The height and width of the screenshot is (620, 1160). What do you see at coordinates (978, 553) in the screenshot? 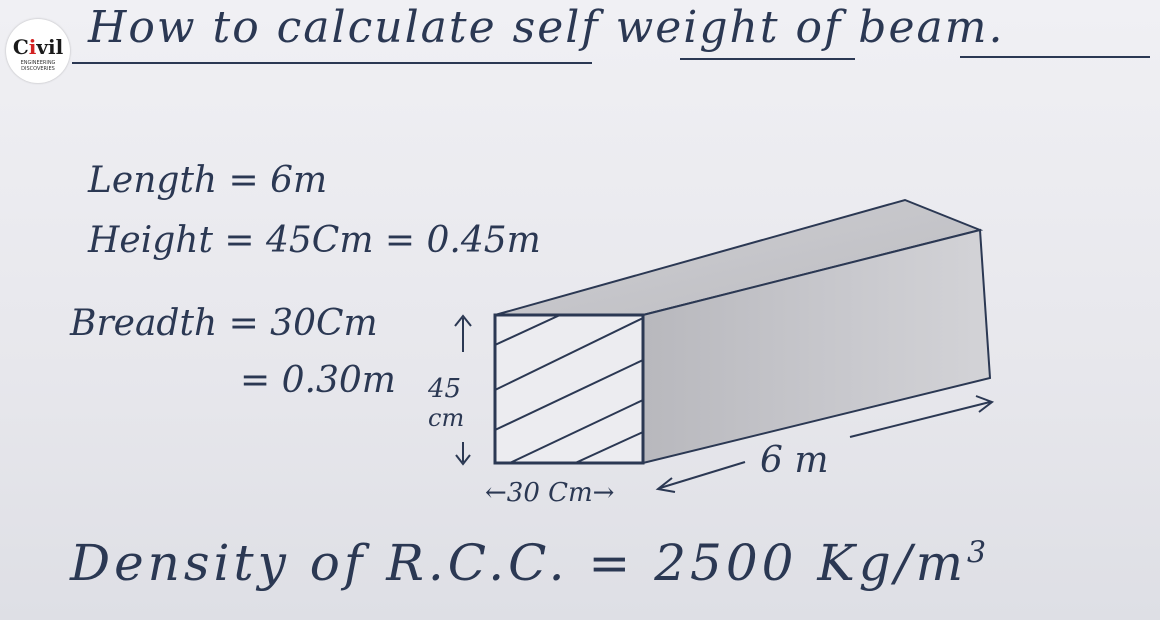
I see `density-exponent: 3` at bounding box center [978, 553].